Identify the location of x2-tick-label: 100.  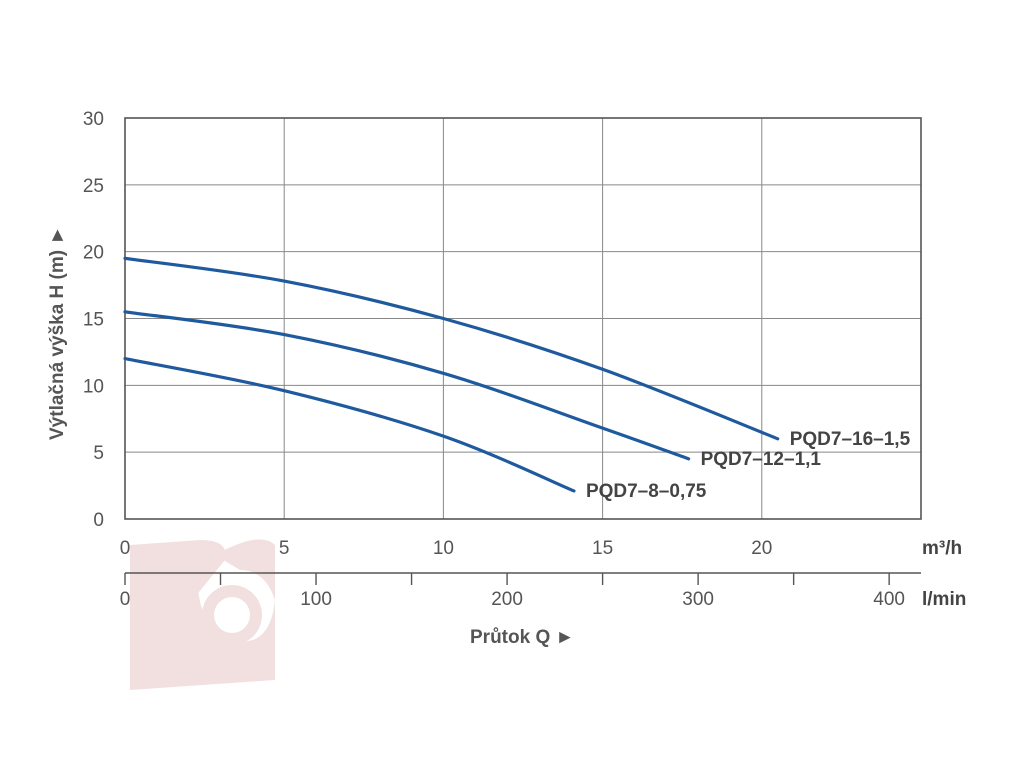
(316, 599).